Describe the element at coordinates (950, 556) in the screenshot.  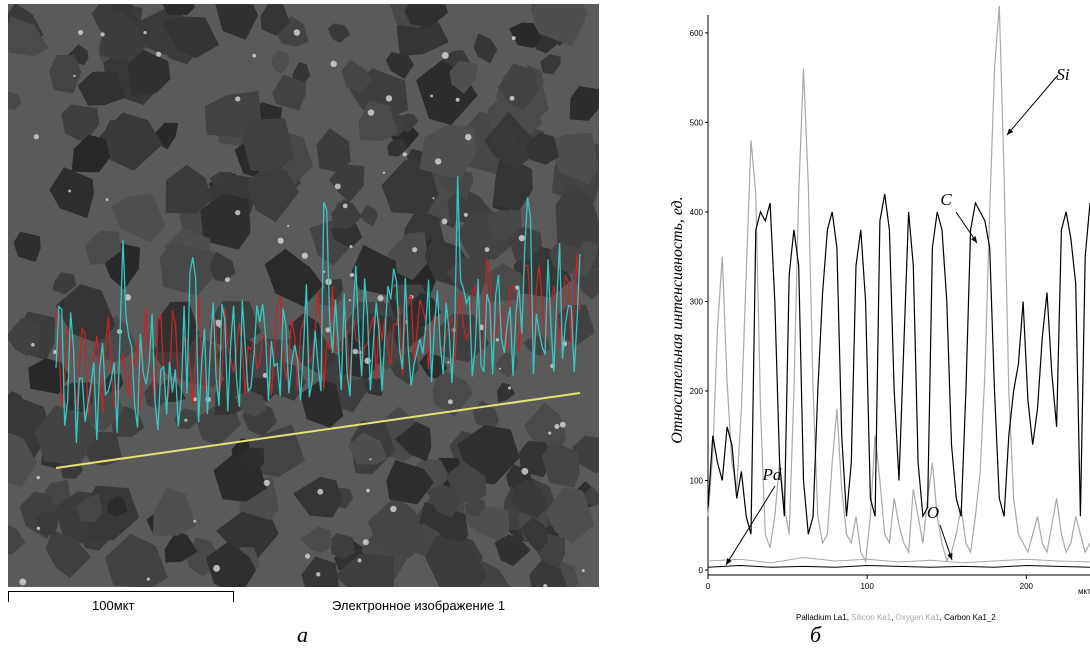
I see `arrow-head` at that location.